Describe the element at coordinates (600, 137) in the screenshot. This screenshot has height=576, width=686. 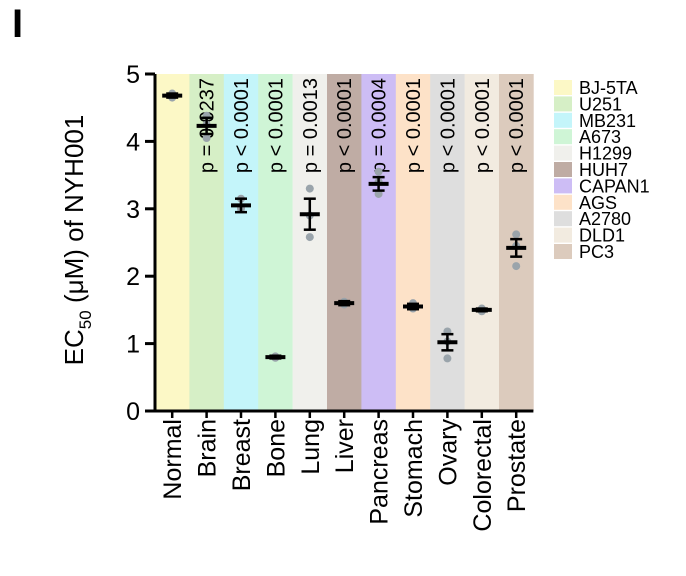
I see `legend-label: A673` at that location.